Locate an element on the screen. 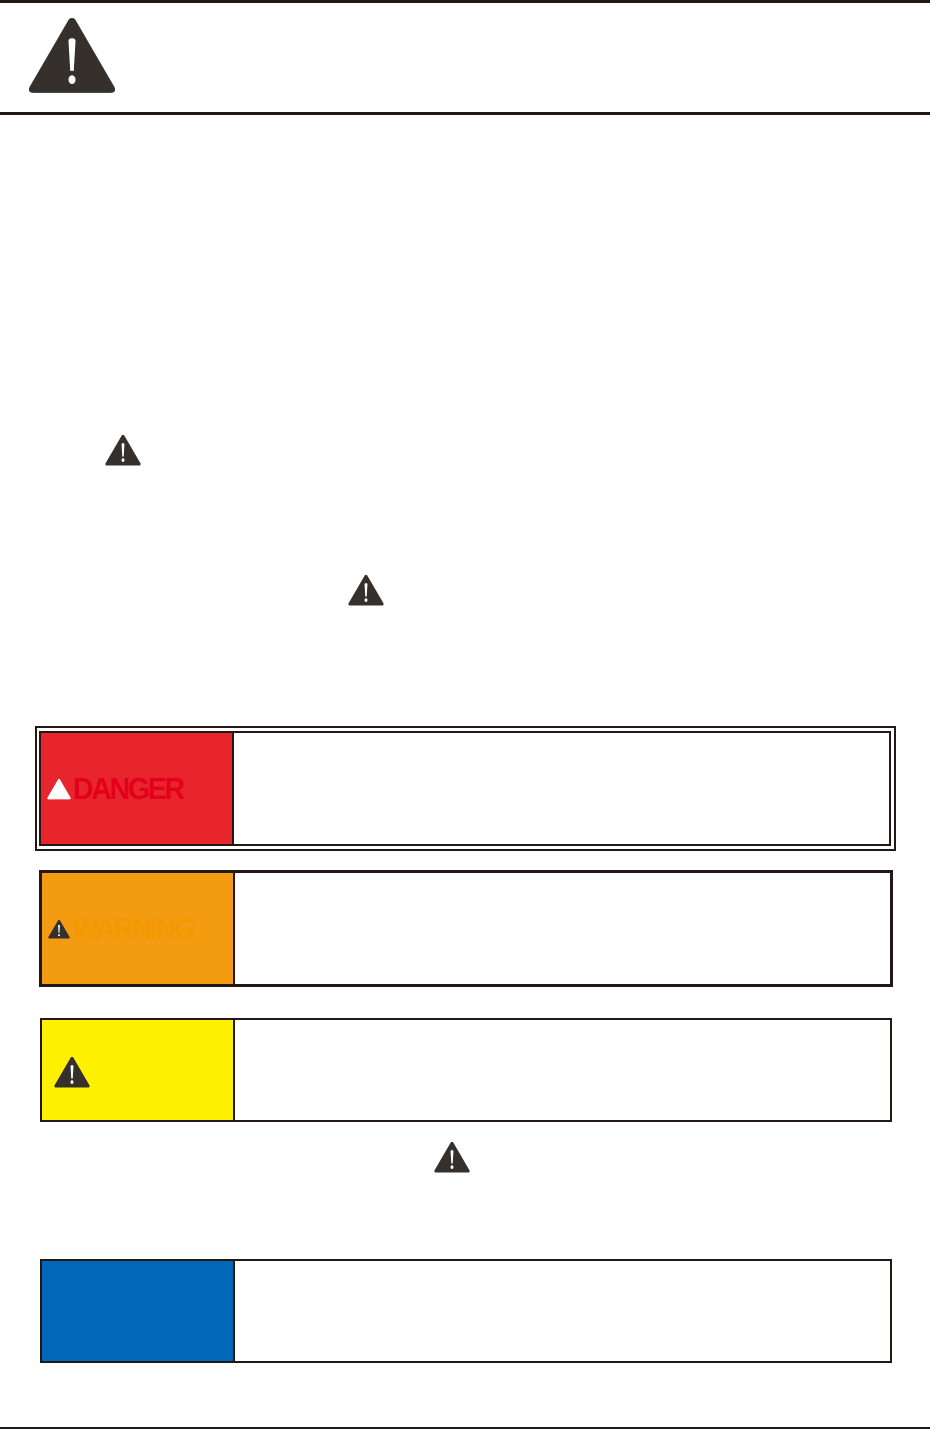  warning-signal-word: WARNING is located at coordinates (134, 928).